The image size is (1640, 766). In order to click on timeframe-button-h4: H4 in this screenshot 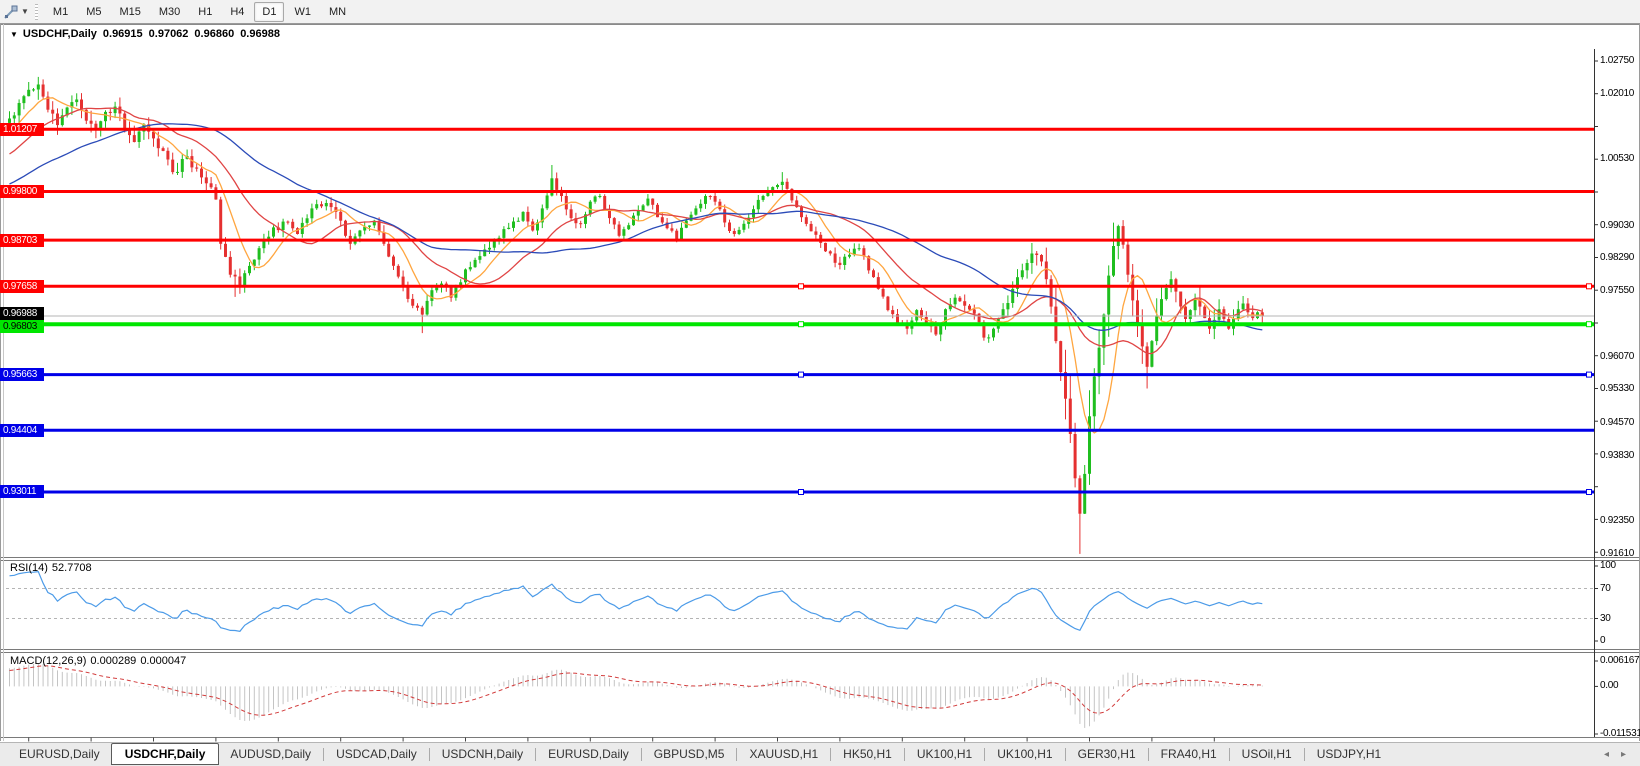, I will do `click(237, 11)`.